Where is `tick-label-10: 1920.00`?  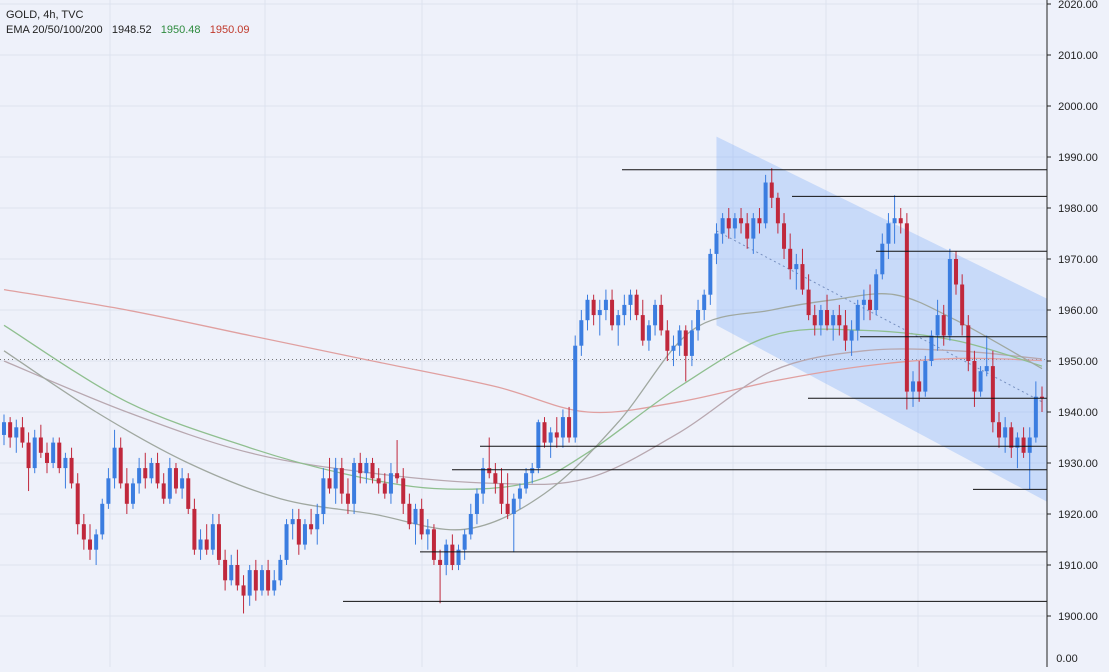 tick-label-10: 1920.00 is located at coordinates (1078, 515).